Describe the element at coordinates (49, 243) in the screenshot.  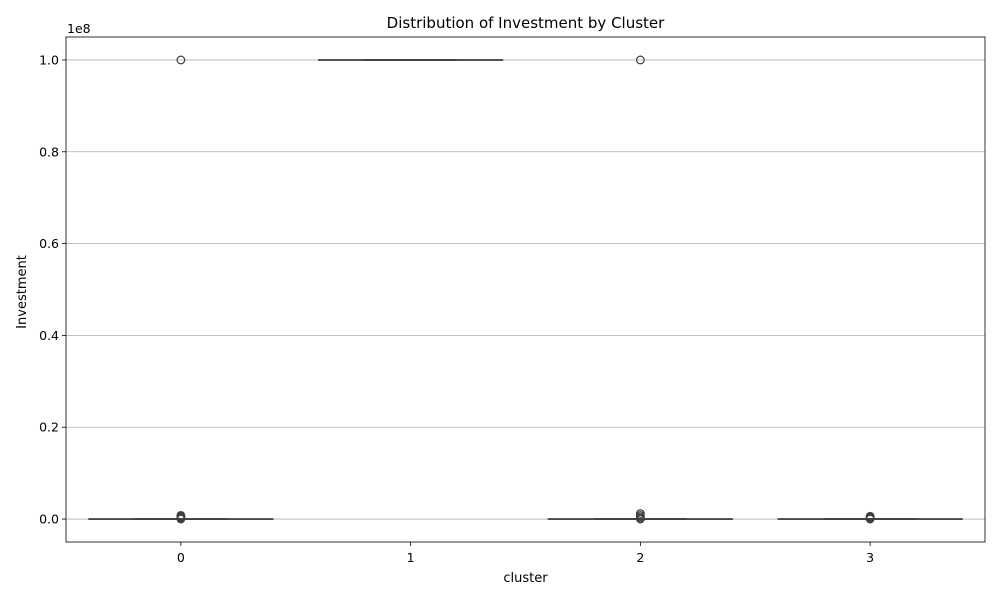
I see `y-tick-label: 0.6` at that location.